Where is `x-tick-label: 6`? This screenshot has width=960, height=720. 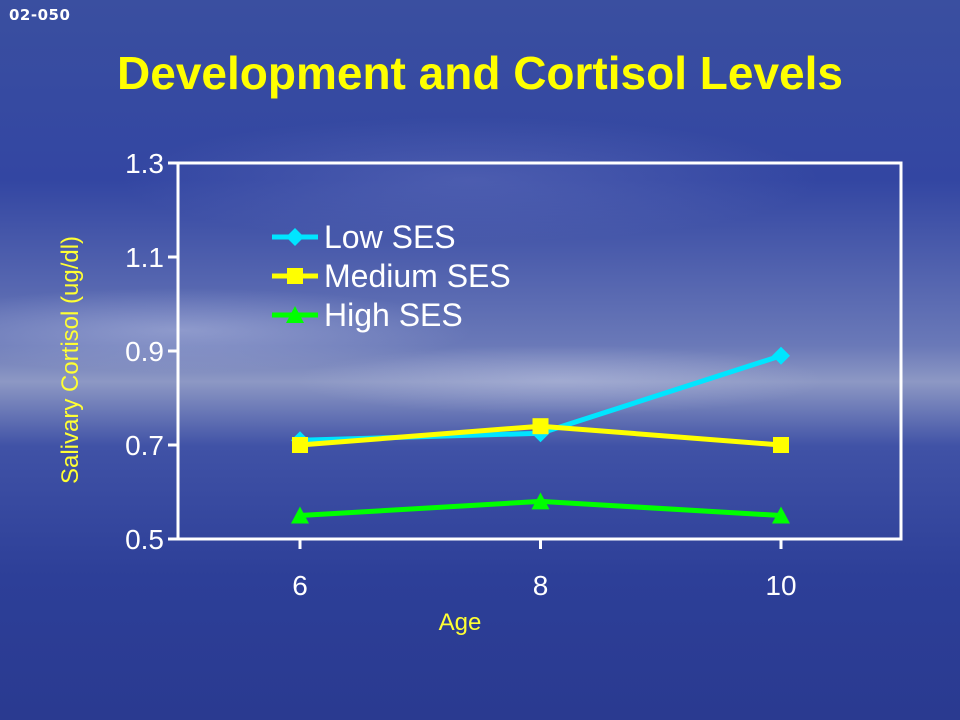 x-tick-label: 6 is located at coordinates (300, 585).